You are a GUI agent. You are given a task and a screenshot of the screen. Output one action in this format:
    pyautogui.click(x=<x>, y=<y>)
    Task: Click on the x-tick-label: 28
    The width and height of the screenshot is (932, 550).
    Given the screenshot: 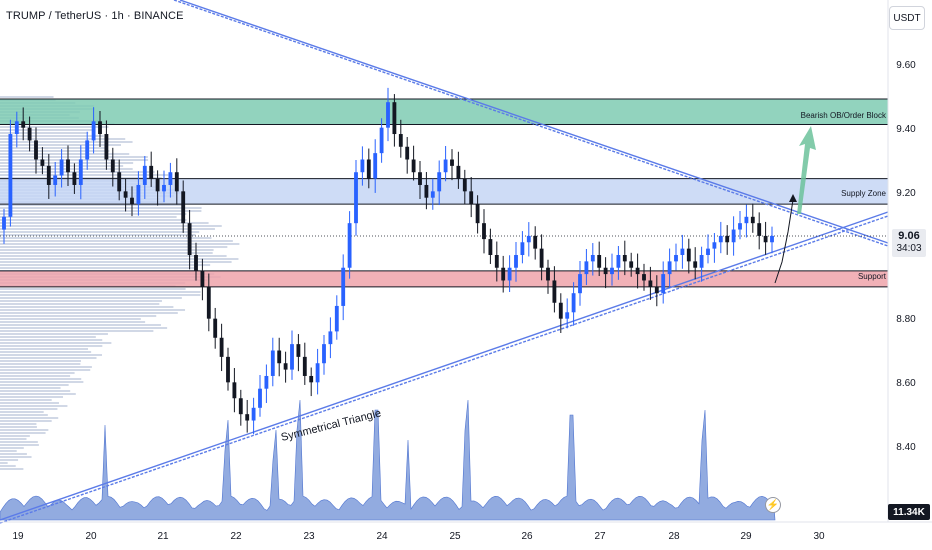 What is the action you would take?
    pyautogui.click(x=674, y=536)
    